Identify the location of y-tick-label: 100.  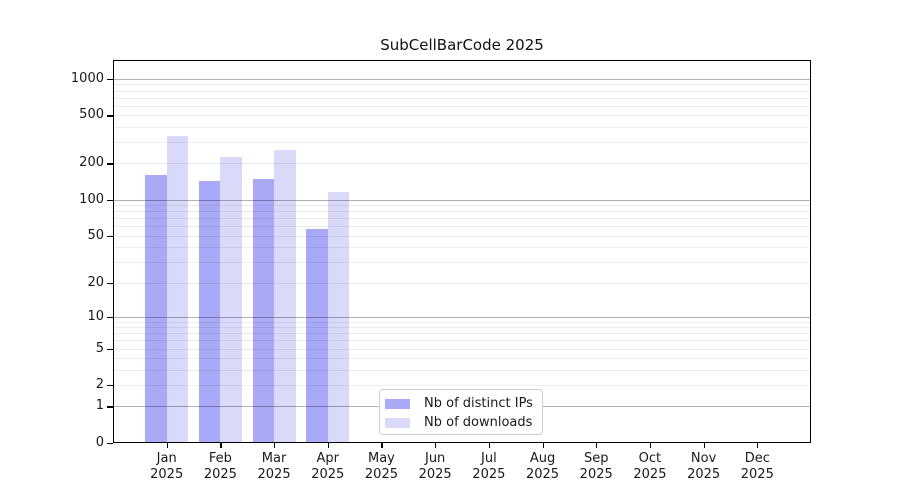
(91, 199).